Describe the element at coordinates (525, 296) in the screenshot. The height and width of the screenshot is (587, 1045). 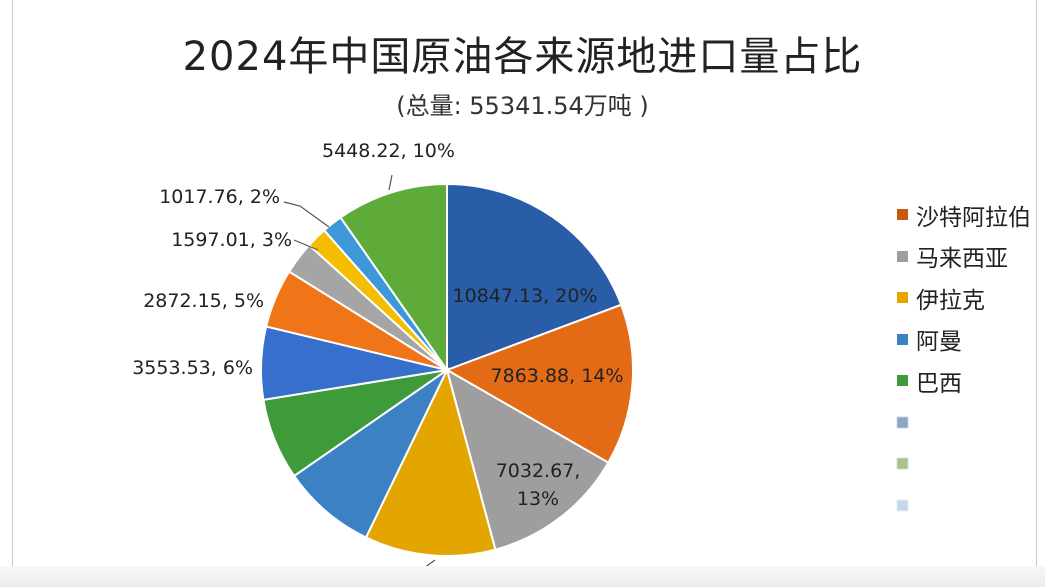
I see `slice-data-label: 10847.13, 20%` at that location.